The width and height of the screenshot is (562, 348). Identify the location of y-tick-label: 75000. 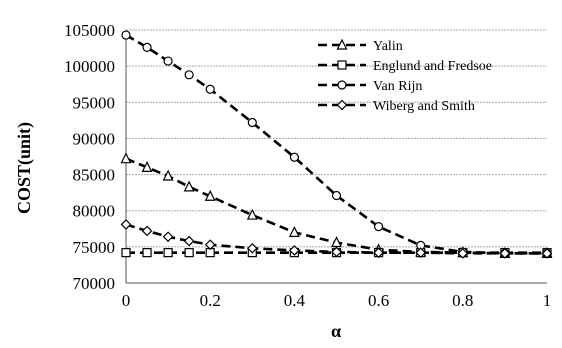
(94, 247).